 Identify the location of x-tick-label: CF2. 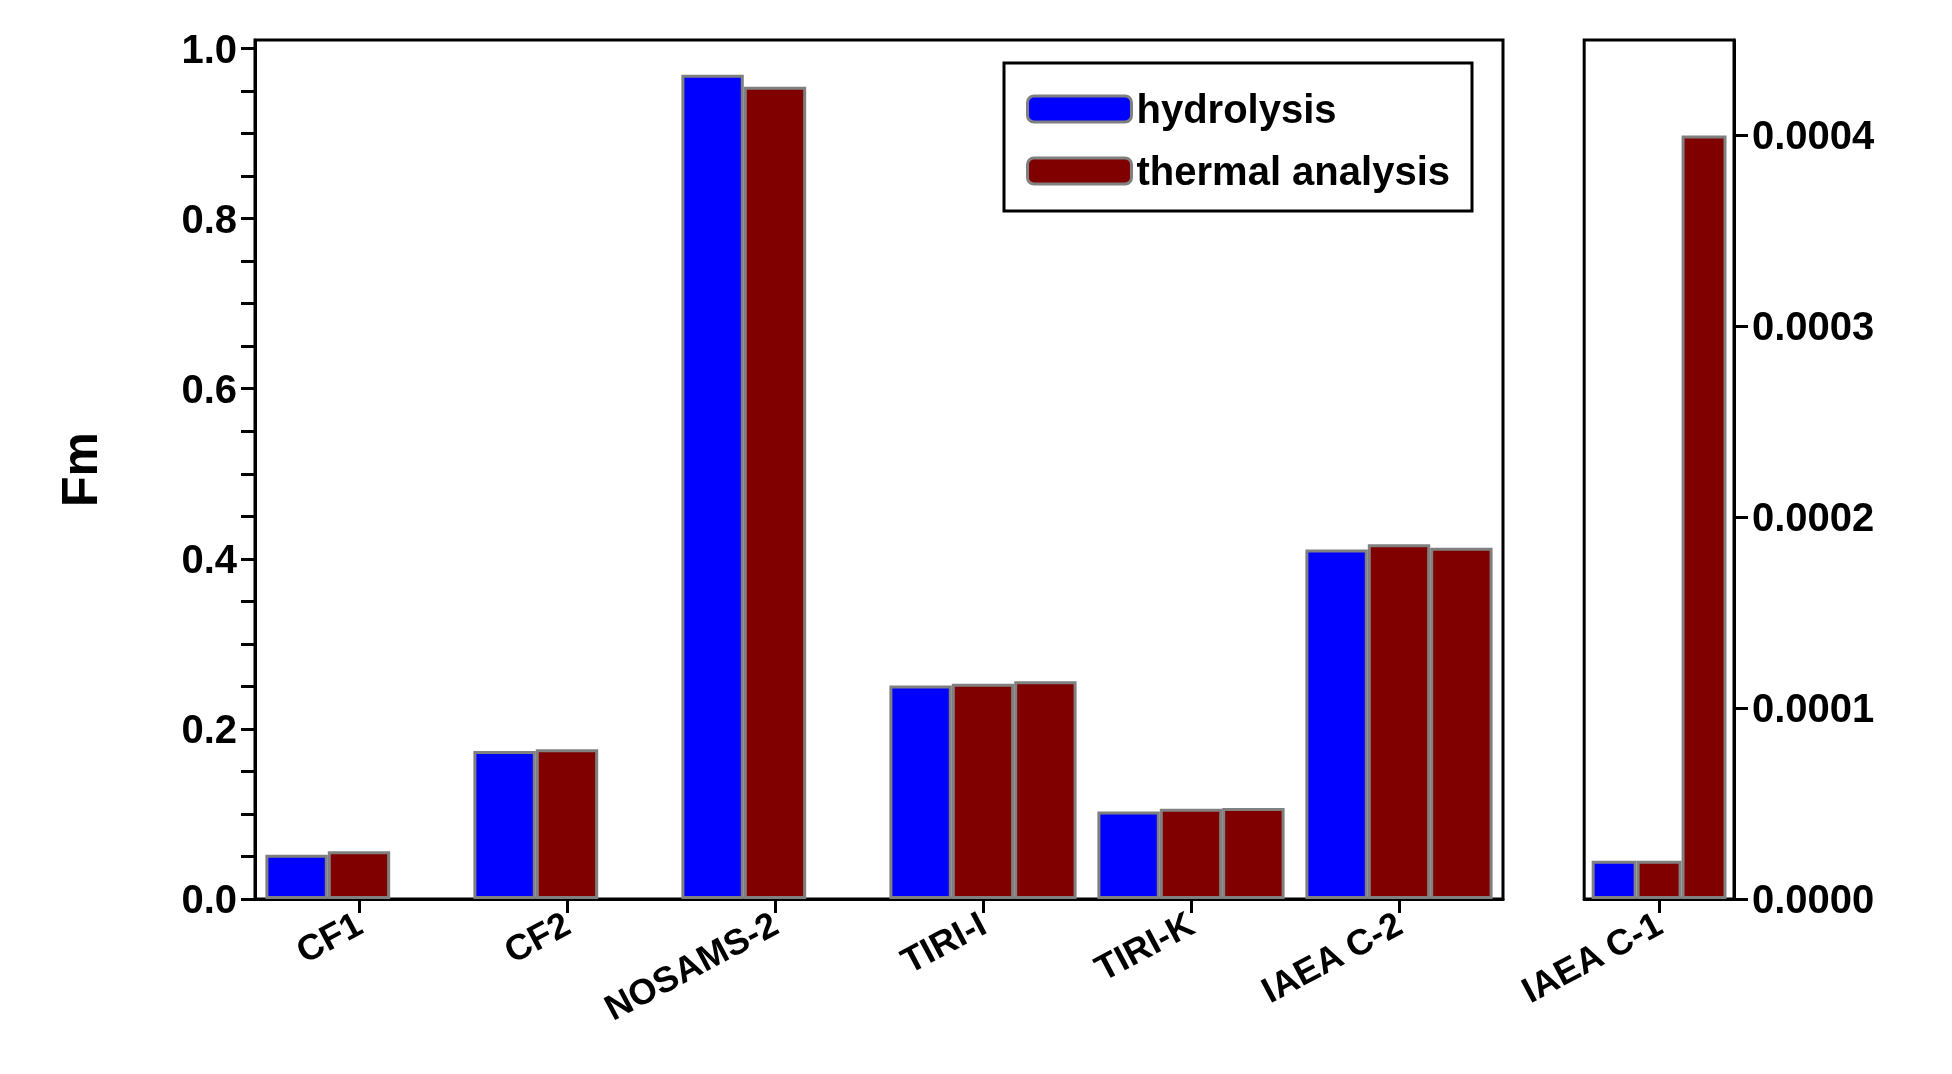
(537, 936).